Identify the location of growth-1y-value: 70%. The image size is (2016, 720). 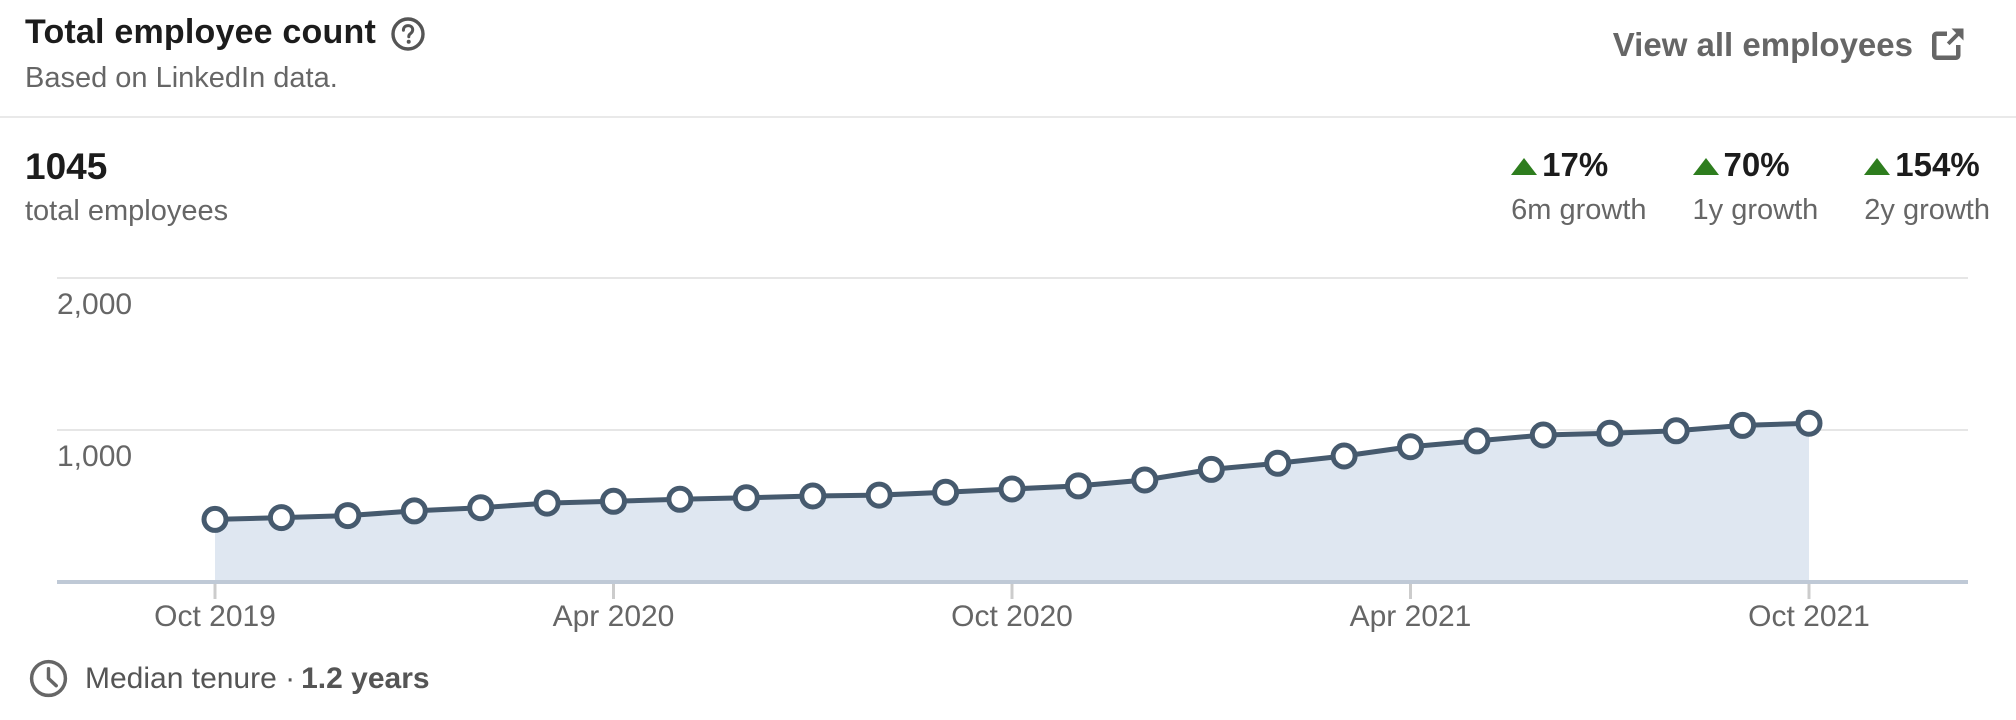
(1756, 164).